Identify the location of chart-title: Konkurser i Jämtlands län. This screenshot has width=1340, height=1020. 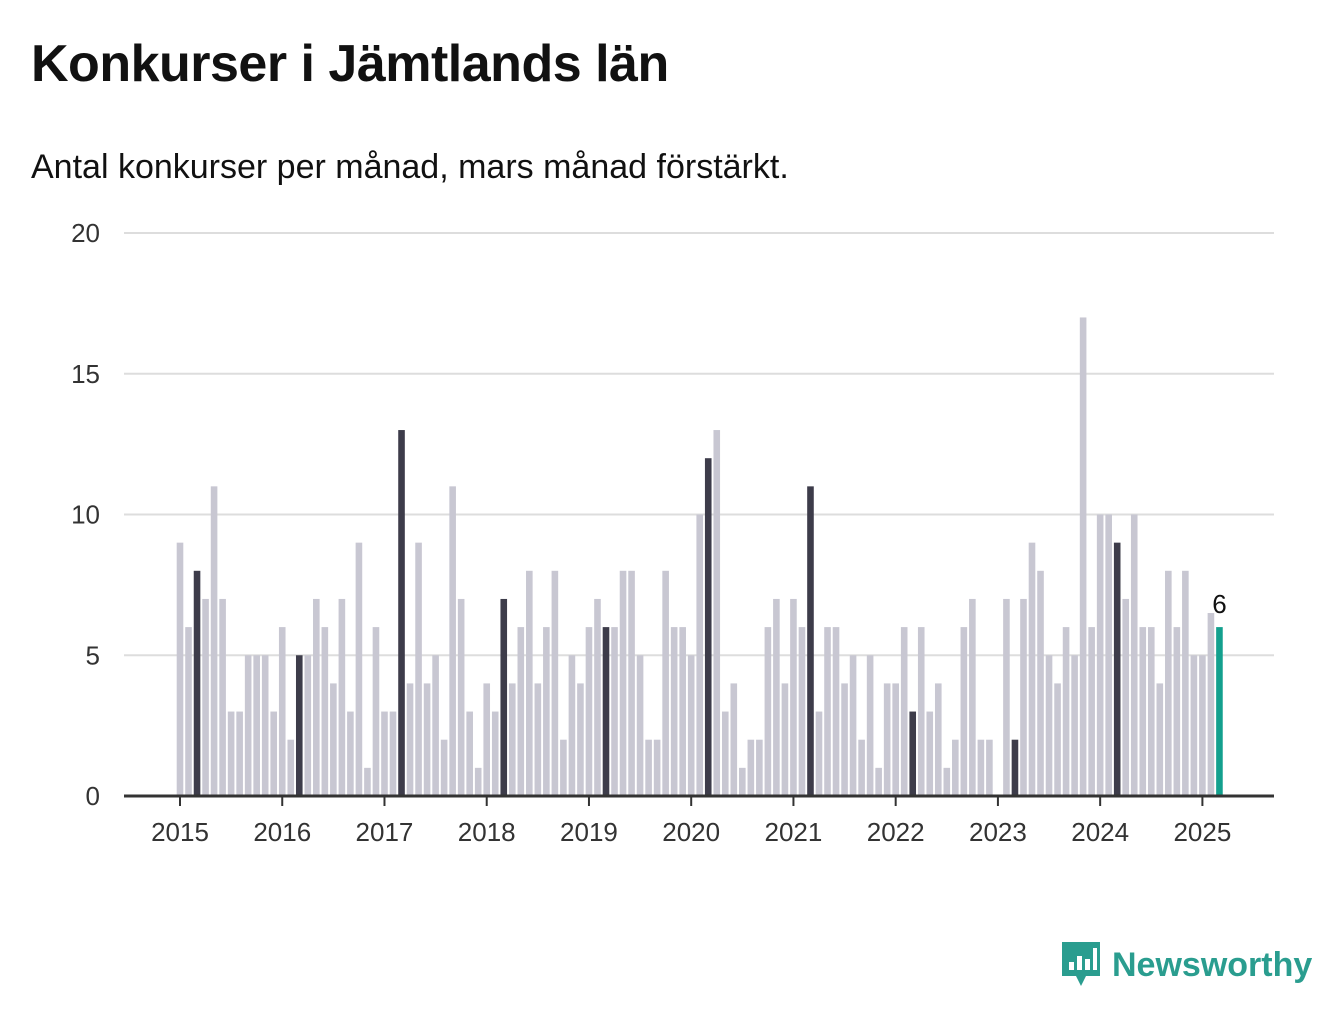
(350, 64).